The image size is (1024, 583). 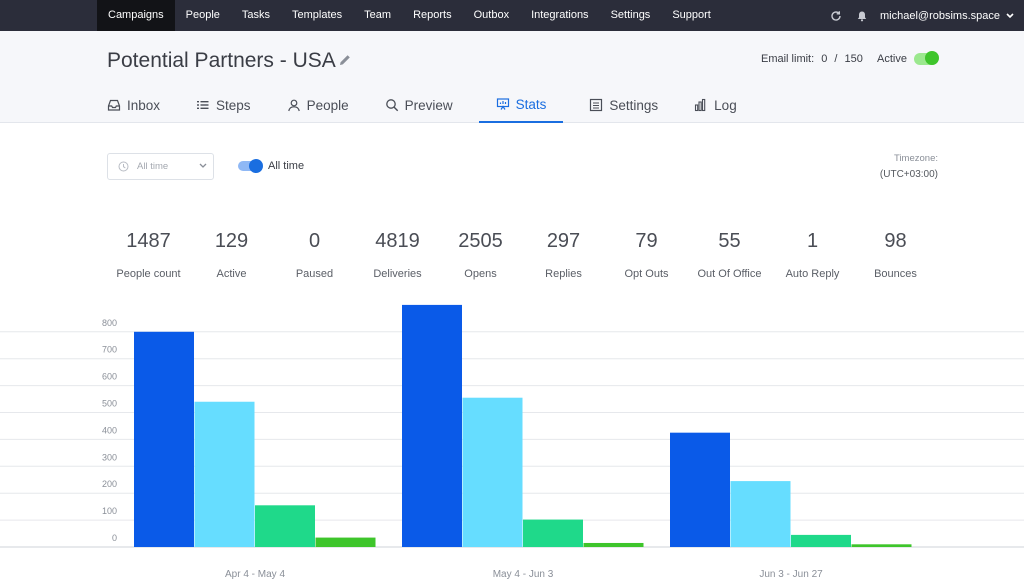 What do you see at coordinates (691, 15) in the screenshot?
I see `nav-support: Support` at bounding box center [691, 15].